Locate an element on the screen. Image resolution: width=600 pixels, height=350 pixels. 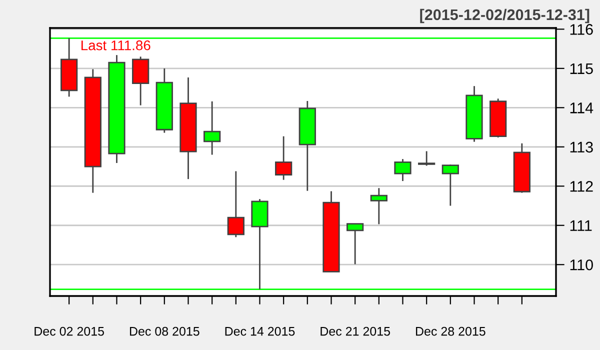
y-tick-label: 111 is located at coordinates (581, 225).